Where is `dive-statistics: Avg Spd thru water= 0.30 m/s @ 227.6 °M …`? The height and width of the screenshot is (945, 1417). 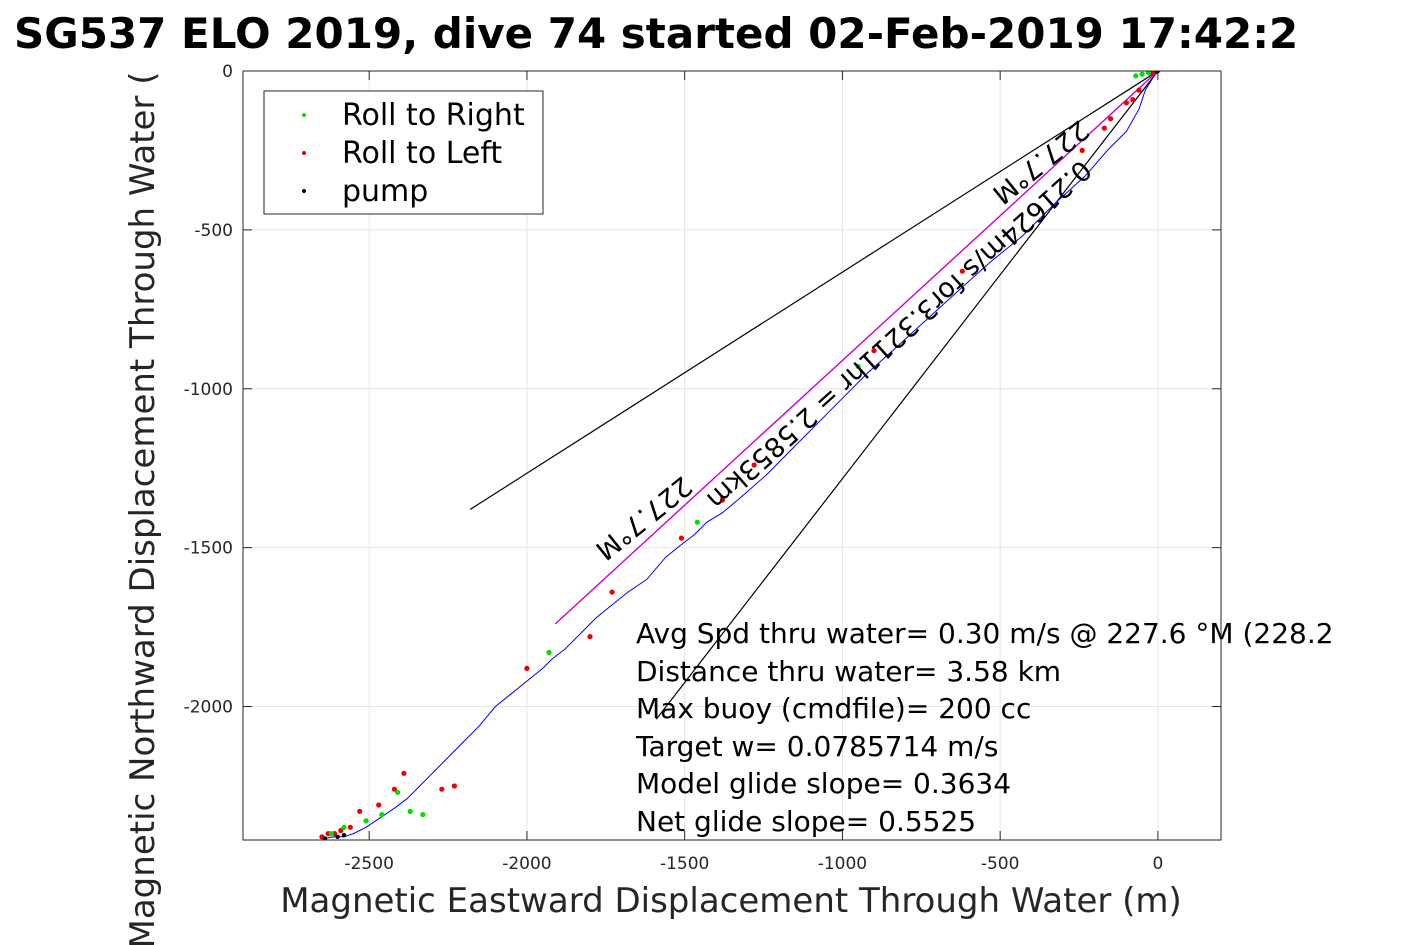 dive-statistics: Avg Spd thru water= 0.30 m/s @ 227.6 °M … is located at coordinates (984, 727).